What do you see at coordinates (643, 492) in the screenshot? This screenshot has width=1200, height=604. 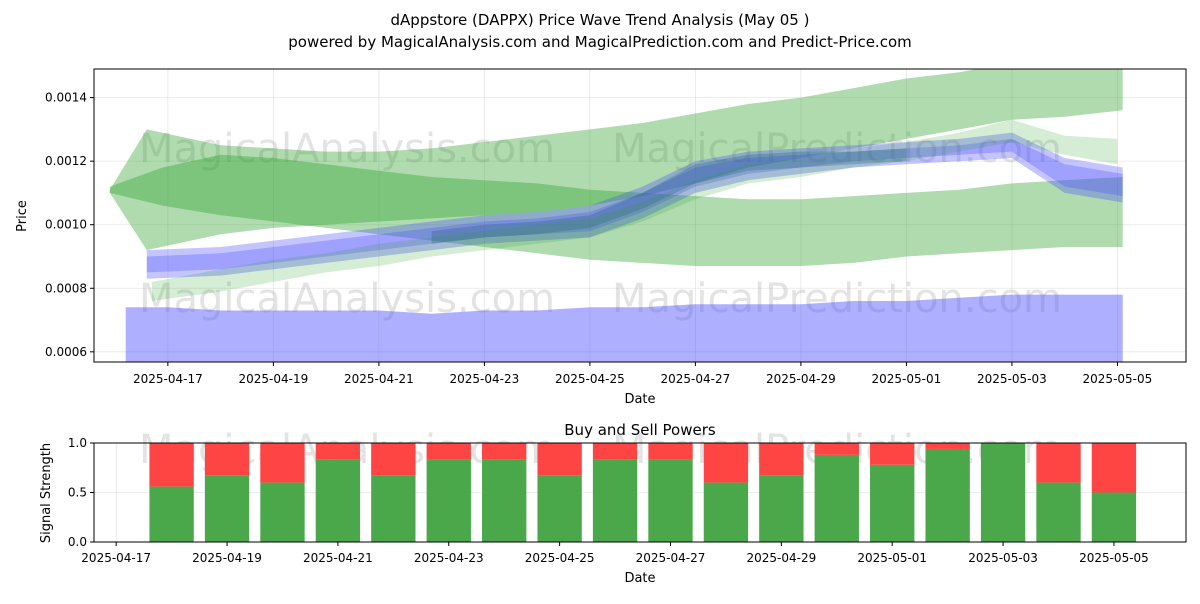 I see `signal-bars` at bounding box center [643, 492].